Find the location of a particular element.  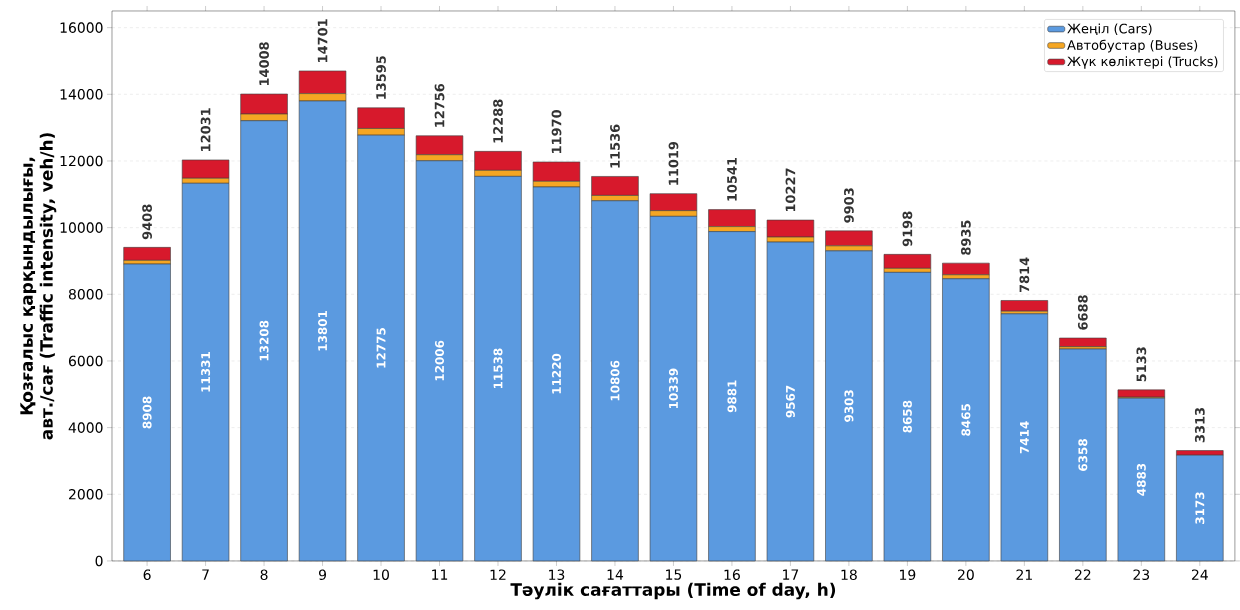

x-tick-label: 19 is located at coordinates (908, 575).